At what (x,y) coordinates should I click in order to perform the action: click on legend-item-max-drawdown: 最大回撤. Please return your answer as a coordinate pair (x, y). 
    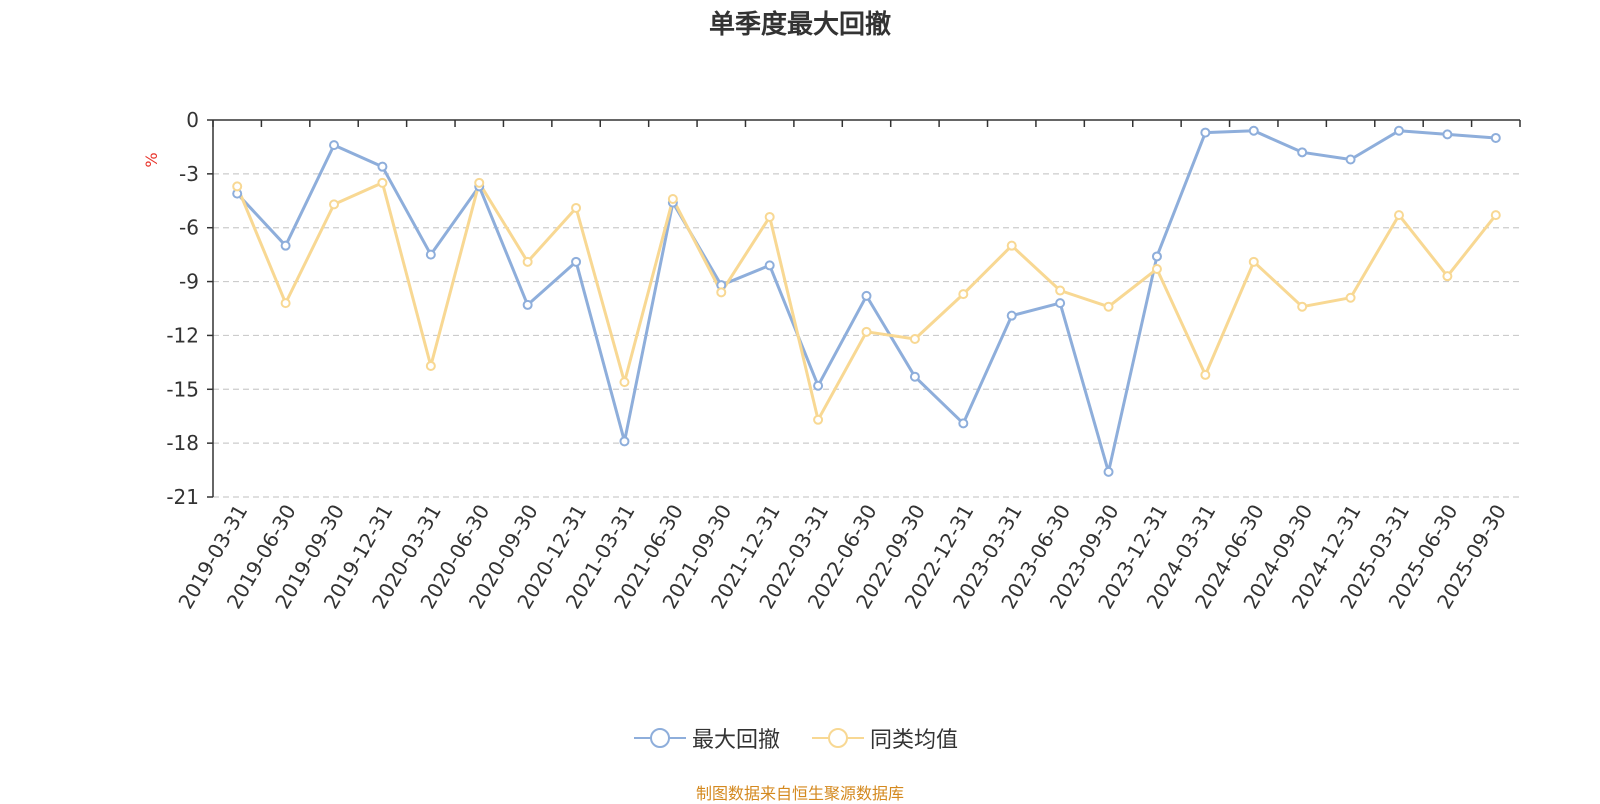
    Looking at the image, I should click on (707, 738).